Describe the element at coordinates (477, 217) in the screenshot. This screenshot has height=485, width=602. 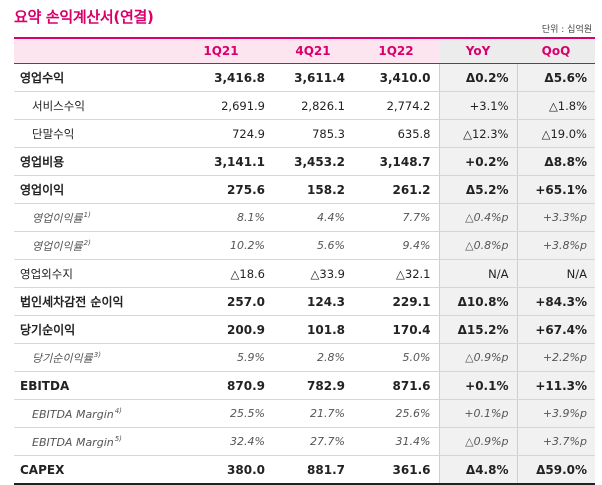
I see `cell-yoy: △0.4%p` at that location.